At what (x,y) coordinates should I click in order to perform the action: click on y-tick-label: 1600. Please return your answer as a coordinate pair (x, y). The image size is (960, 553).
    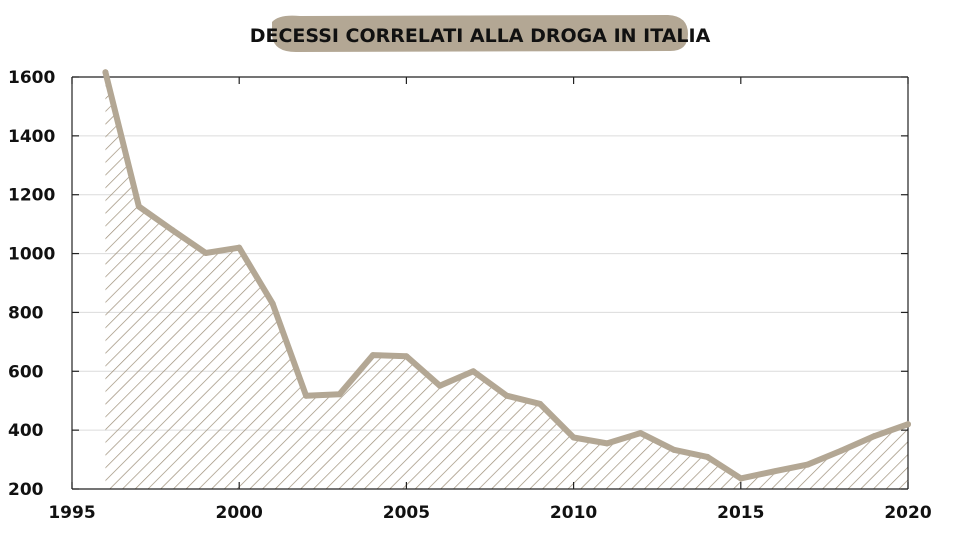
    Looking at the image, I should click on (31, 78).